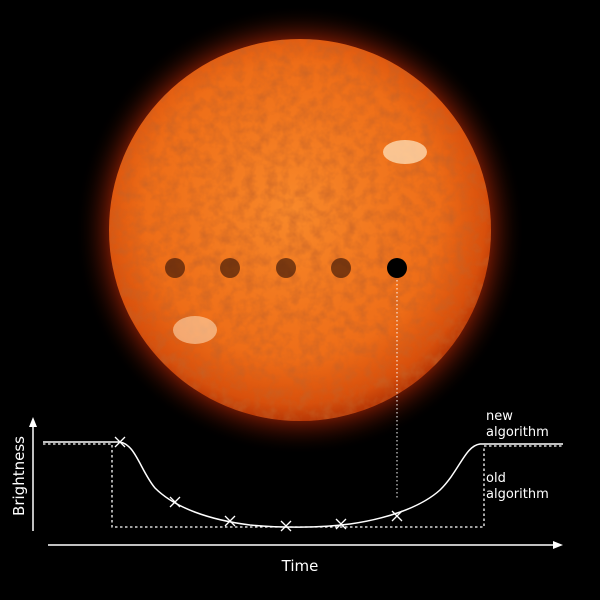 This screenshot has height=600, width=600. I want to click on y-axis-label: Brightness, so click(19, 476).